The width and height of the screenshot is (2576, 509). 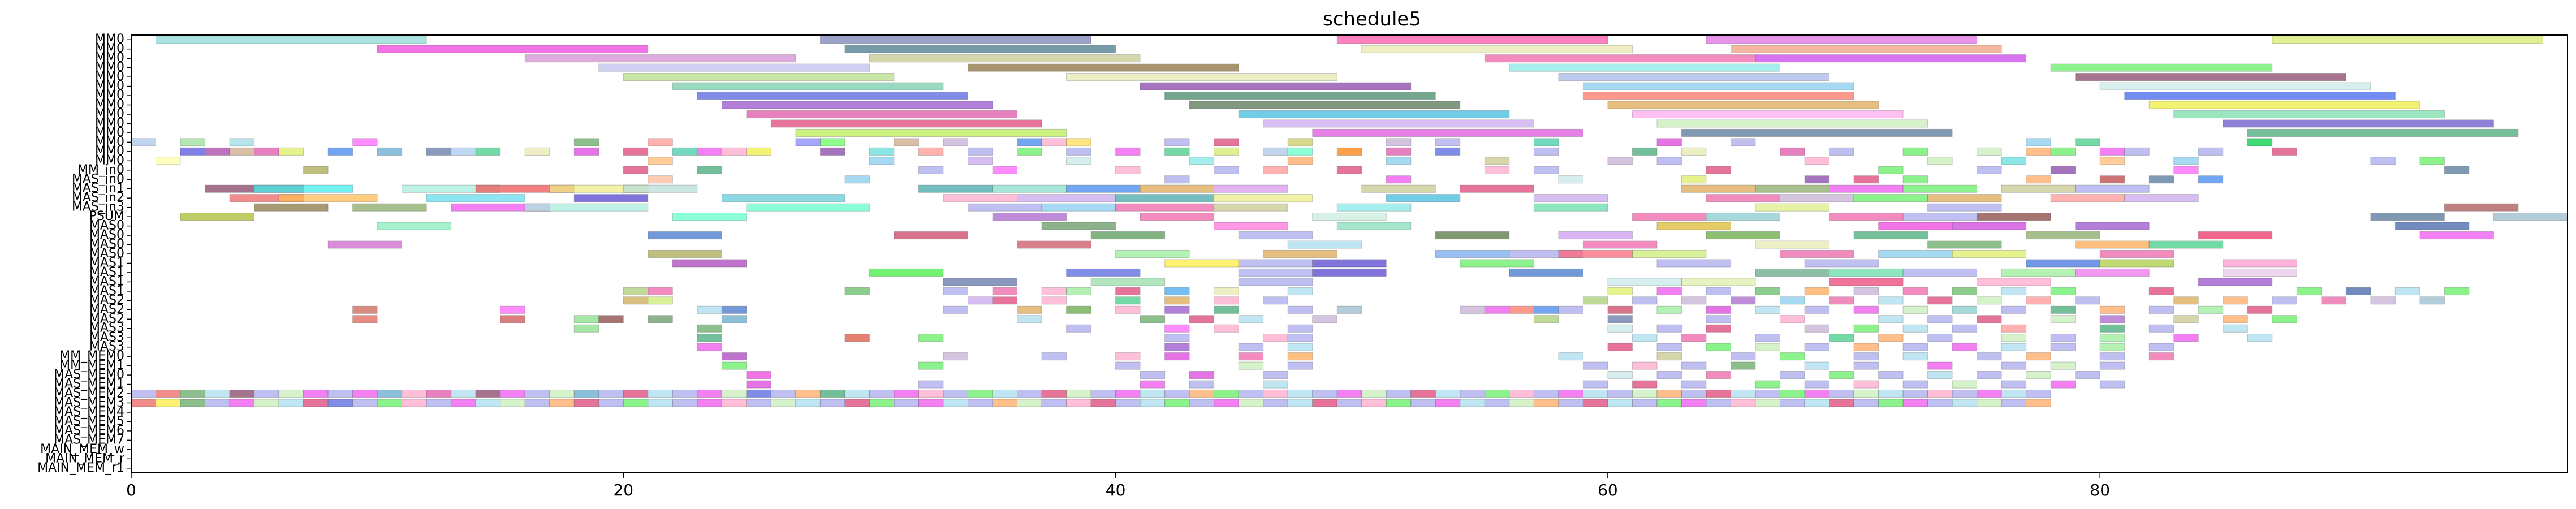 What do you see at coordinates (82, 449) in the screenshot?
I see `row-label: MAIN_MEM_w` at bounding box center [82, 449].